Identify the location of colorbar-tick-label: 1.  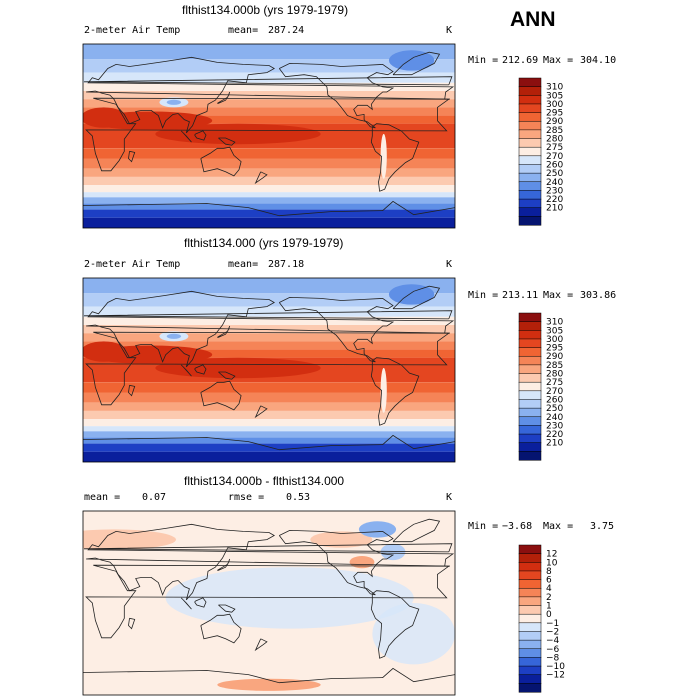
(549, 607).